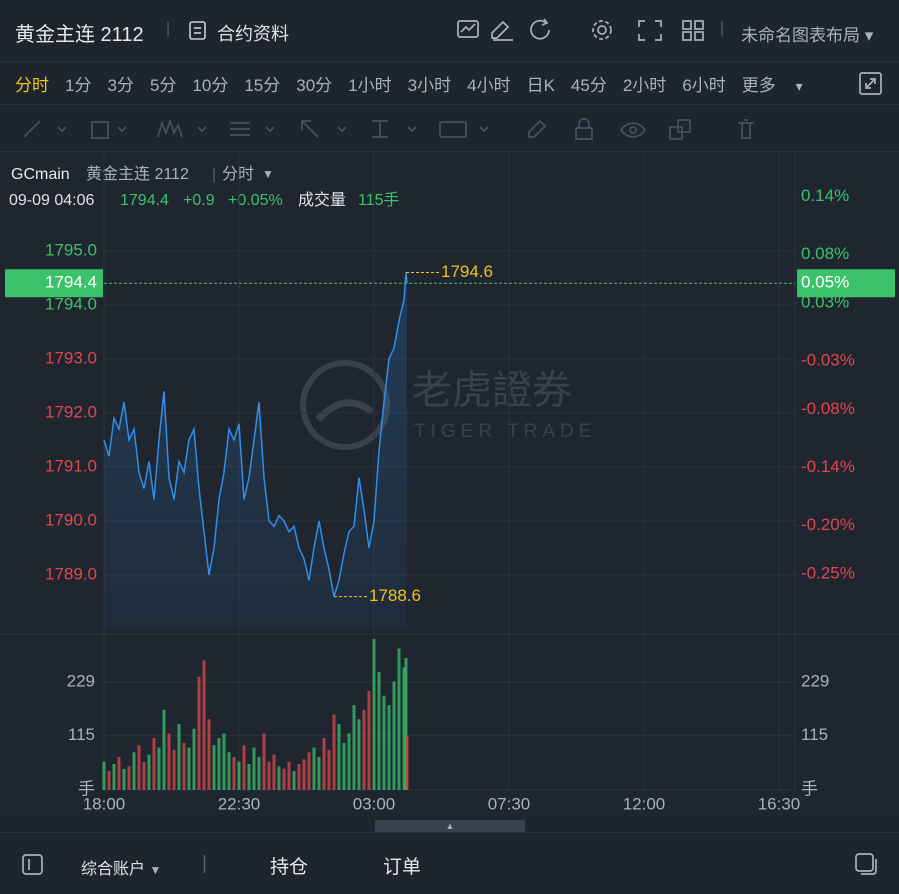  I want to click on timeframe-tab: 6小时, so click(704, 85).